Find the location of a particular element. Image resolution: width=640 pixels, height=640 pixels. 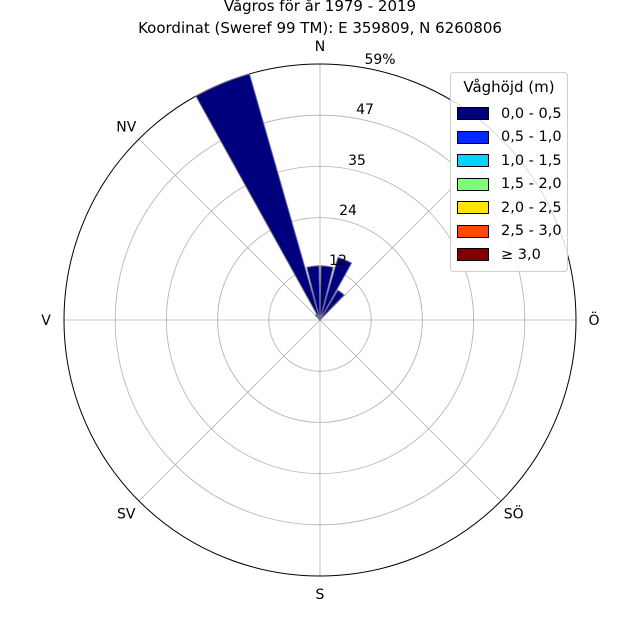

radial-tick-label: 35 is located at coordinates (357, 161).